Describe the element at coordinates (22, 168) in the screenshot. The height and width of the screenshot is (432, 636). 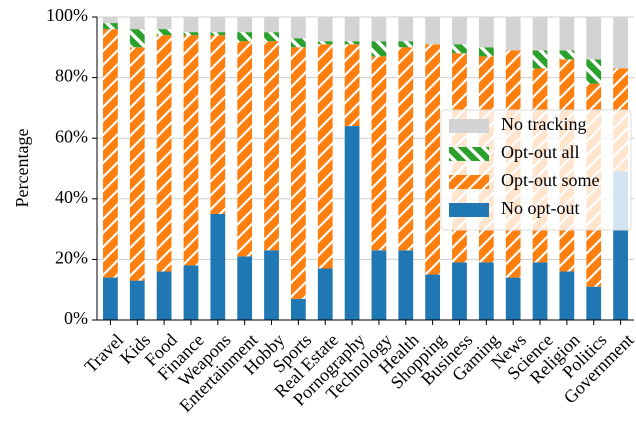
I see `y-axis-label: Percentage` at that location.